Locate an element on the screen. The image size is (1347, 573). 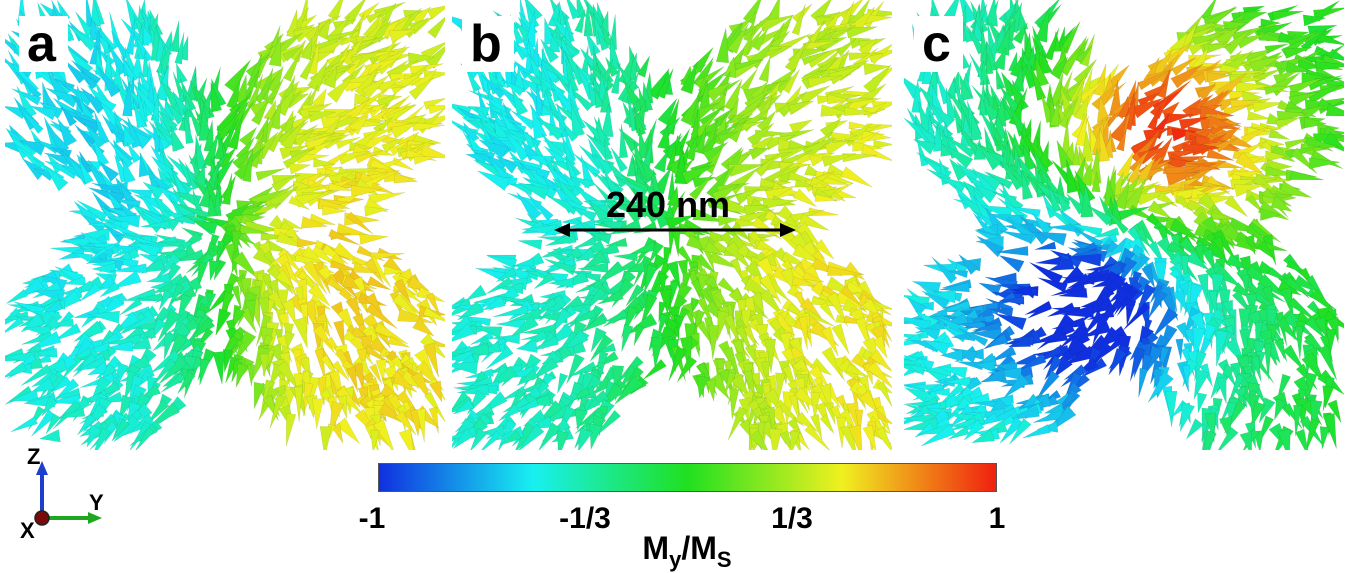
colorbar-tick-min: -1 is located at coordinates (372, 518).